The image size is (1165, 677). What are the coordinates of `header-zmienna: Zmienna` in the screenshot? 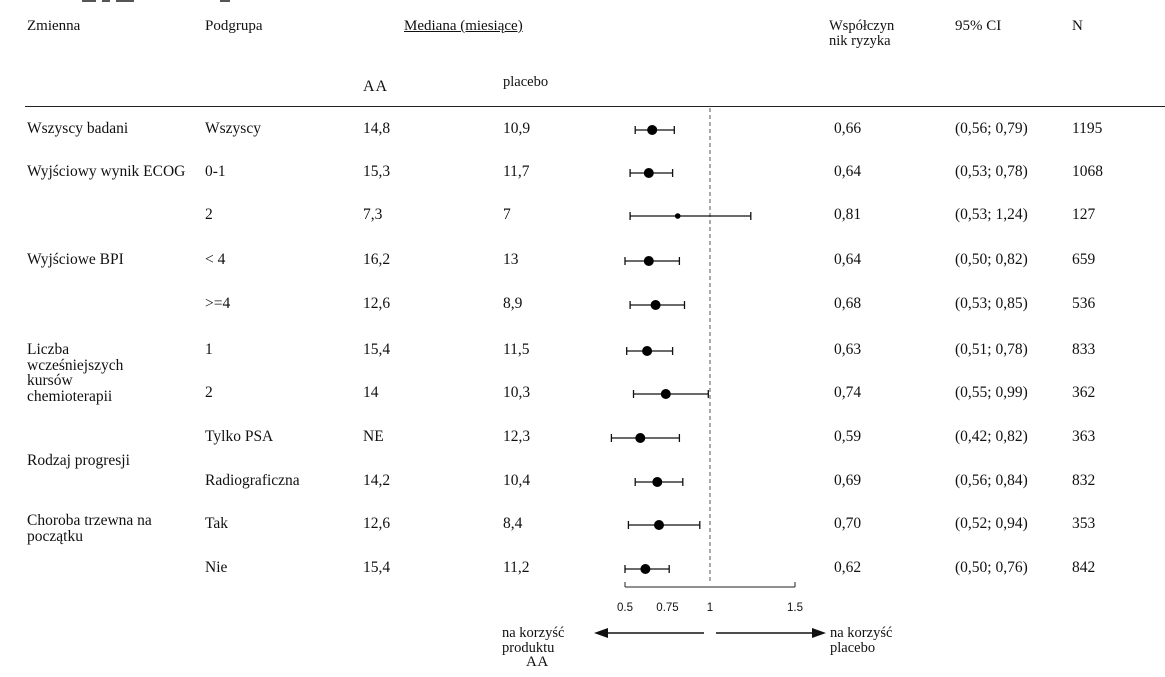 It's located at (54, 26).